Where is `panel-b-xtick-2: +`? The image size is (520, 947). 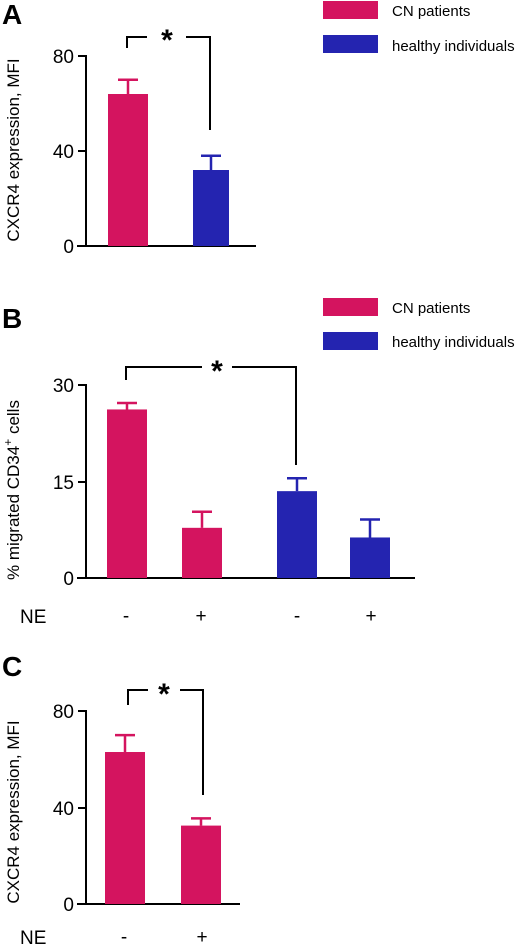
panel-b-xtick-2: + is located at coordinates (200, 616).